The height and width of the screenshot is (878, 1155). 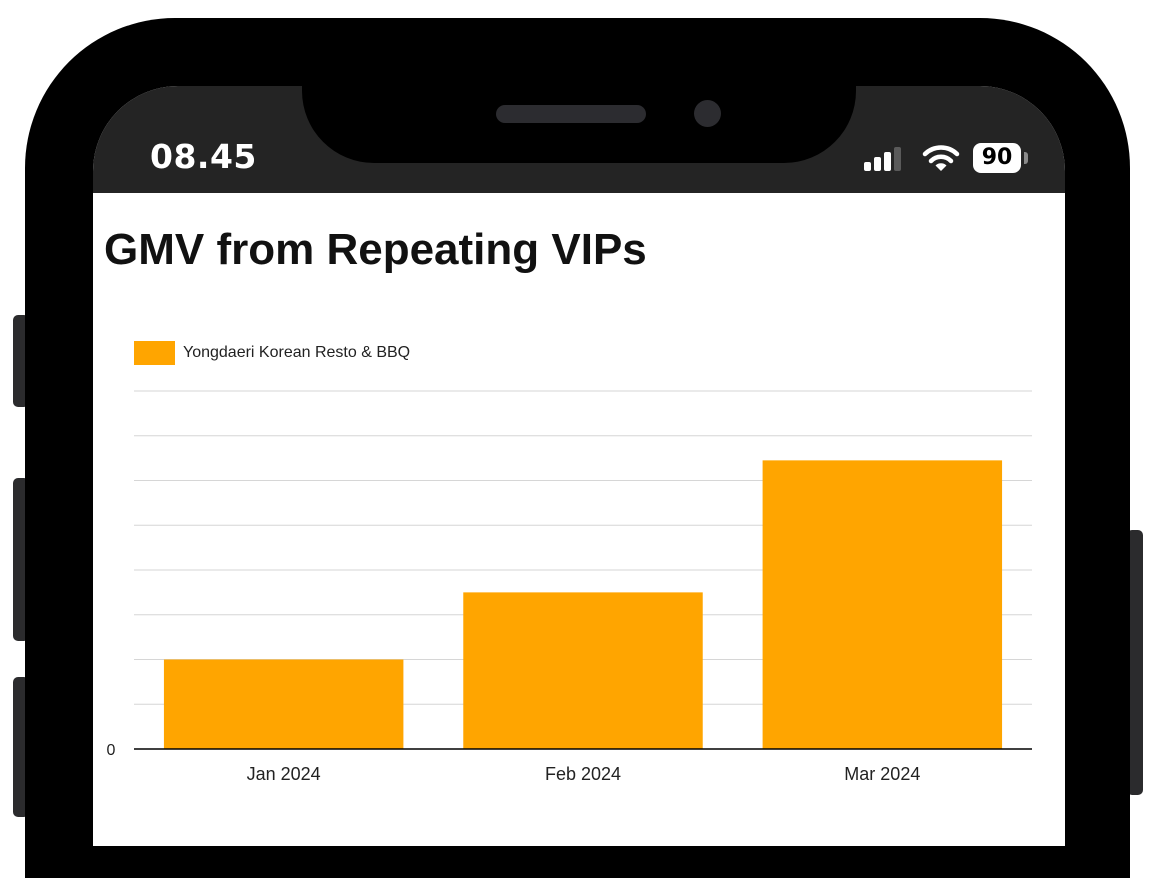 I want to click on legend-swatch, so click(x=154, y=353).